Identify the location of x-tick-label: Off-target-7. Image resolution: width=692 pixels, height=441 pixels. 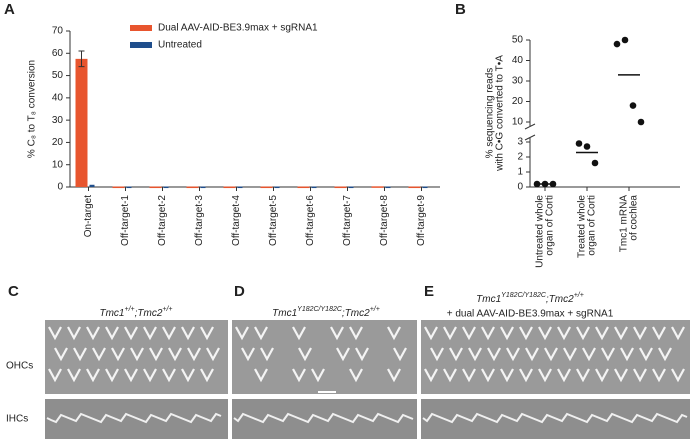
(347, 220).